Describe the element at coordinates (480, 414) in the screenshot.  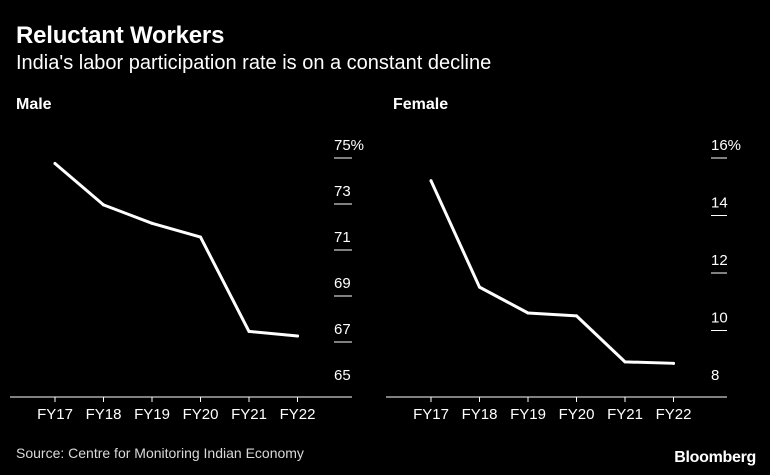
I see `female-x-tick-label: FY18` at that location.